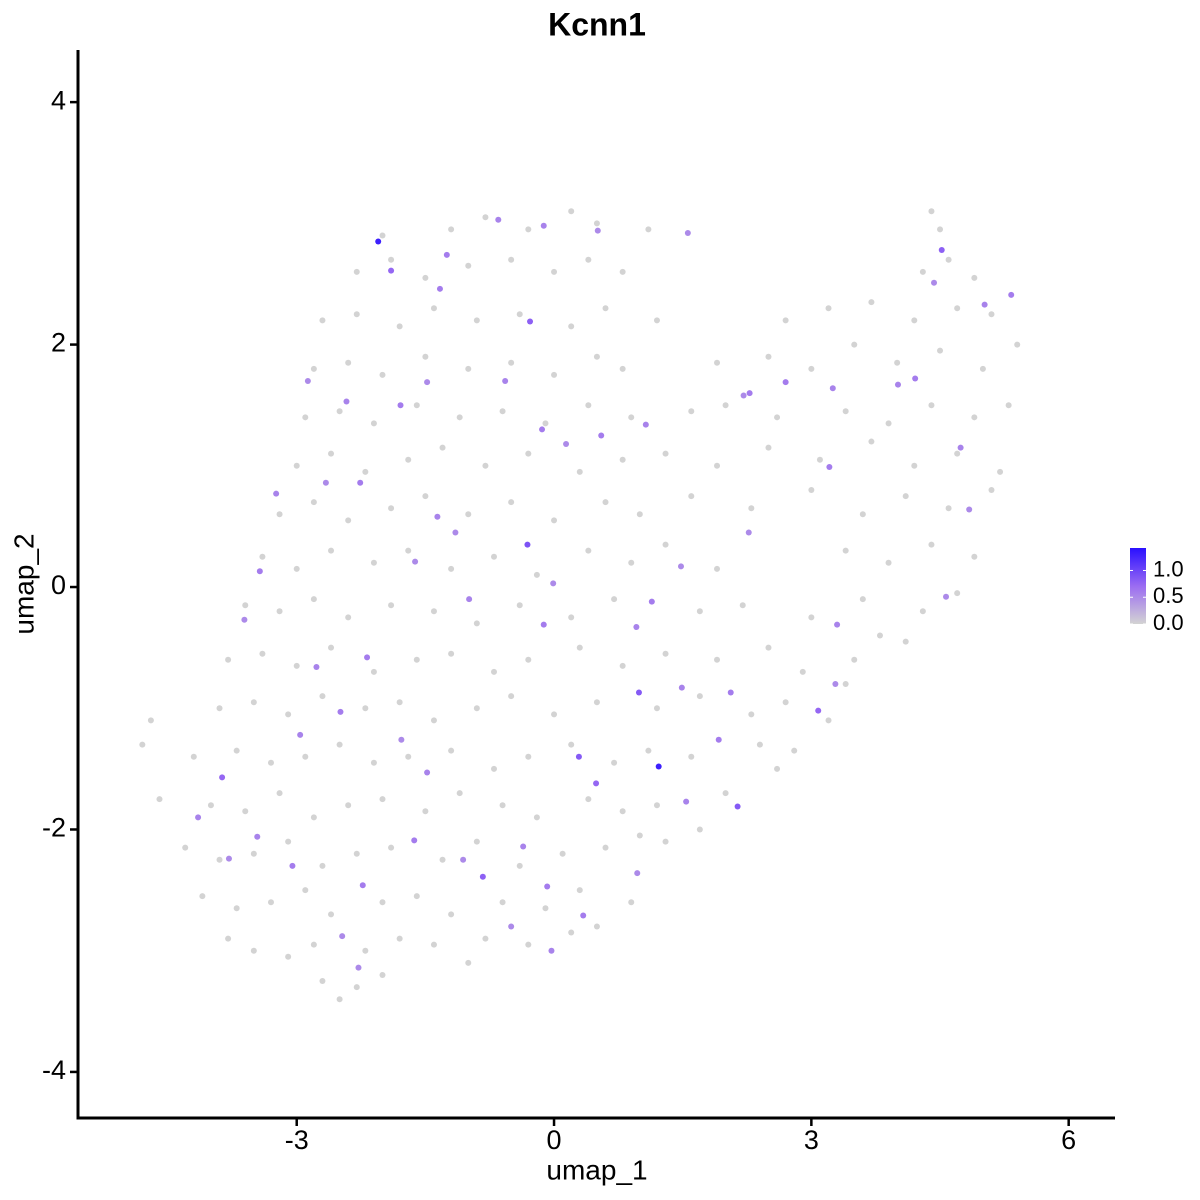 The image size is (1200, 1200). What do you see at coordinates (1168, 622) in the screenshot?
I see `colorbar-label: 0.0` at bounding box center [1168, 622].